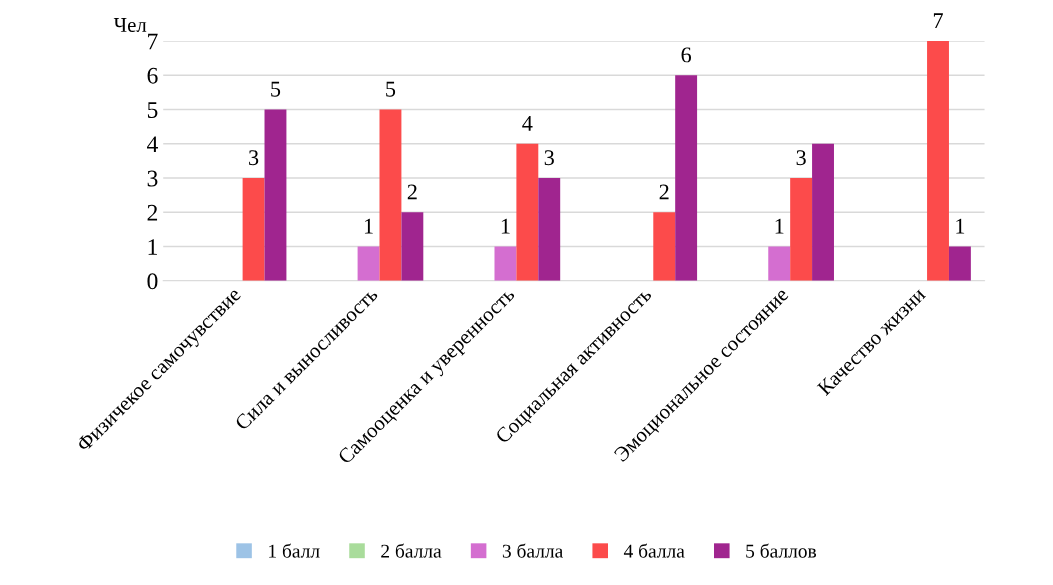 The image size is (1053, 585). I want to click on y-tick-label: 5, so click(152, 110).